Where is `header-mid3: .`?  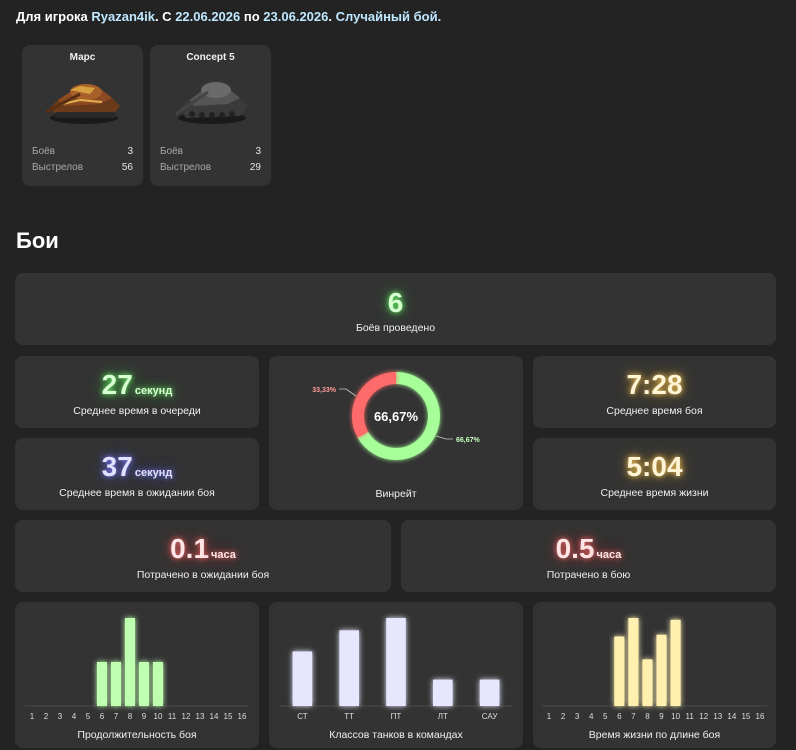
header-mid3: . is located at coordinates (332, 16).